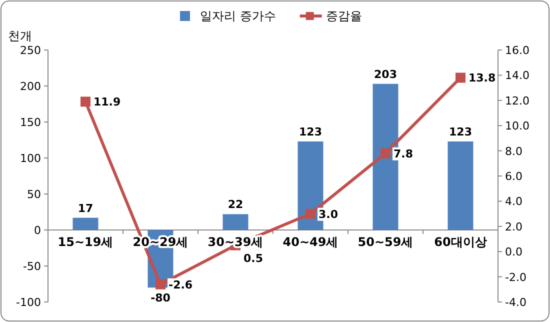 The height and width of the screenshot is (322, 550). What do you see at coordinates (513, 227) in the screenshot?
I see `y2-tick-label: 2.0` at bounding box center [513, 227].